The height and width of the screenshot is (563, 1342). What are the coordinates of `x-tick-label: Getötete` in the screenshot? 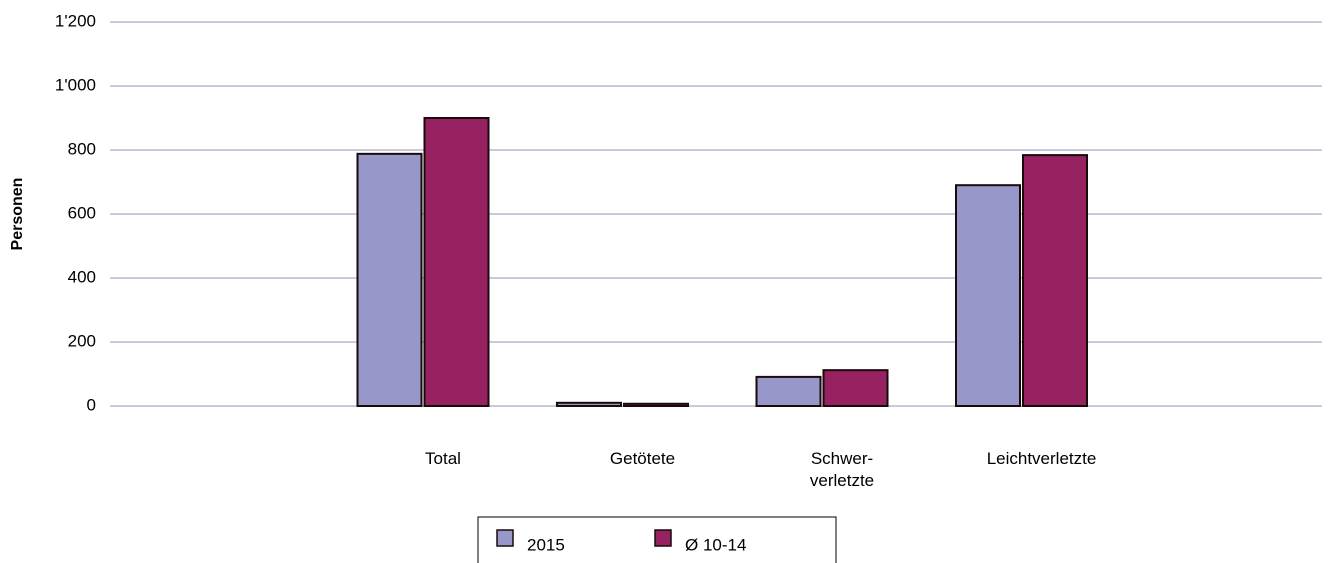 It's located at (642, 458).